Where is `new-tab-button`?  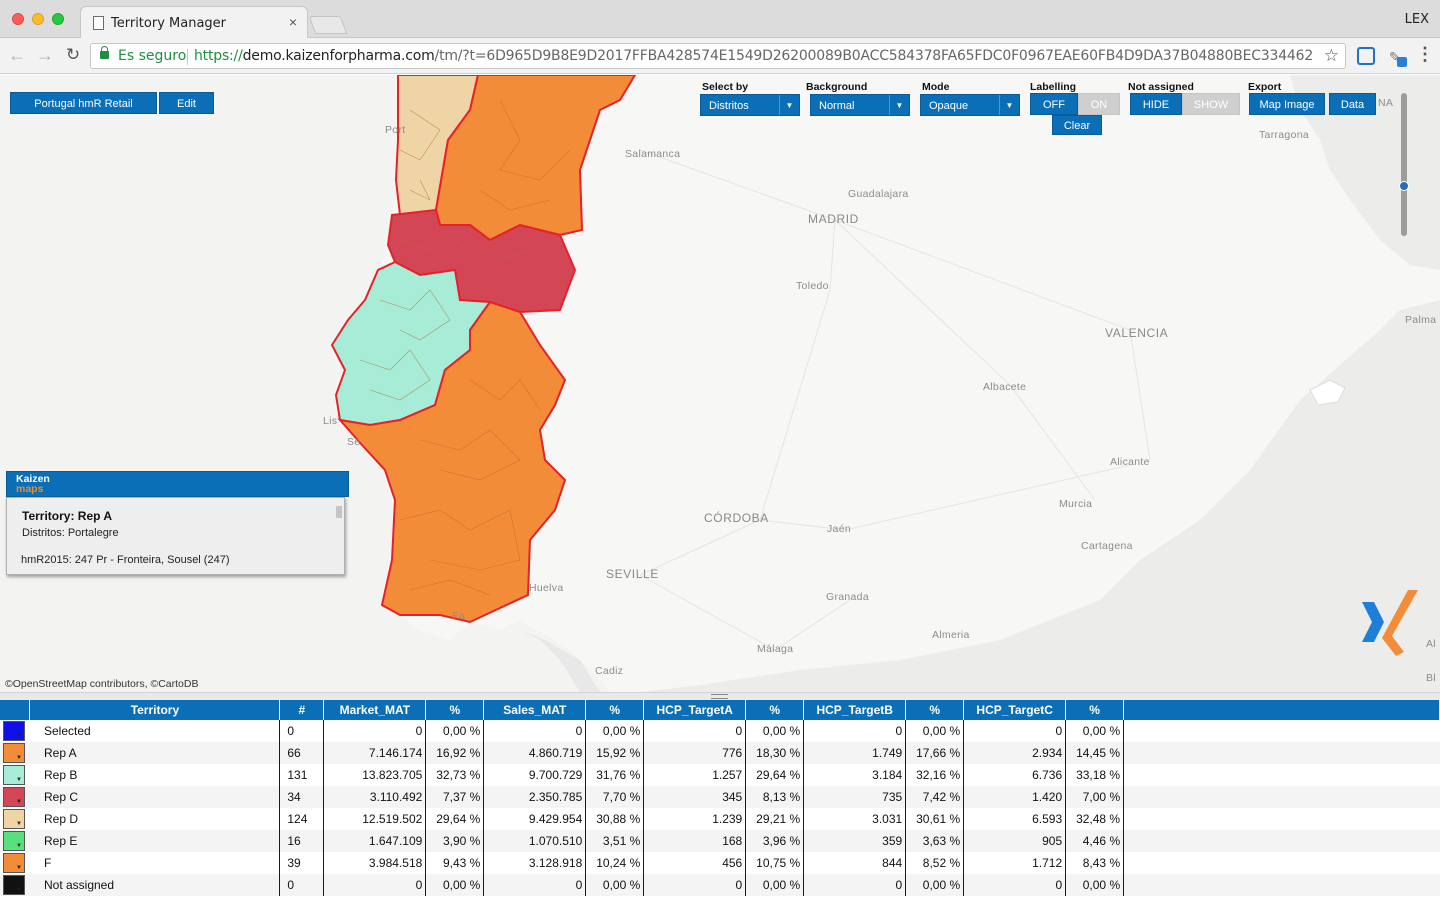 new-tab-button is located at coordinates (328, 25).